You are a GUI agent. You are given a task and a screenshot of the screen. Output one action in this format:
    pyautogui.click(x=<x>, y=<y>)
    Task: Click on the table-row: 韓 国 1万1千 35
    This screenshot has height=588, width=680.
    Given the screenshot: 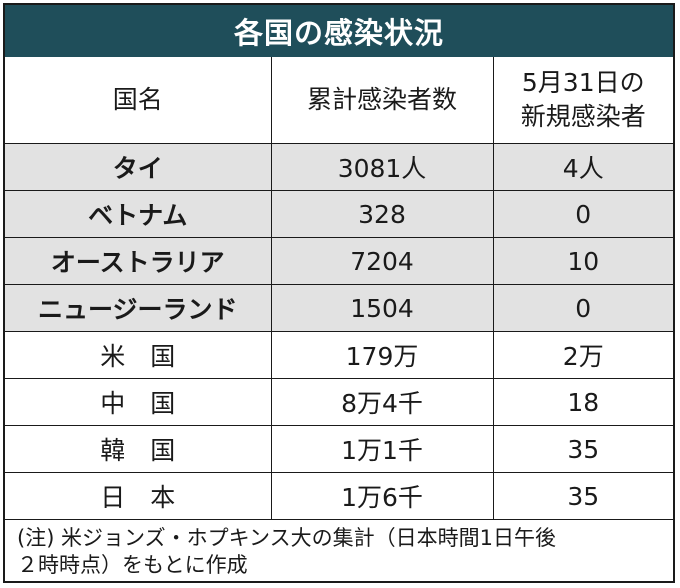 What is the action you would take?
    pyautogui.click(x=339, y=449)
    